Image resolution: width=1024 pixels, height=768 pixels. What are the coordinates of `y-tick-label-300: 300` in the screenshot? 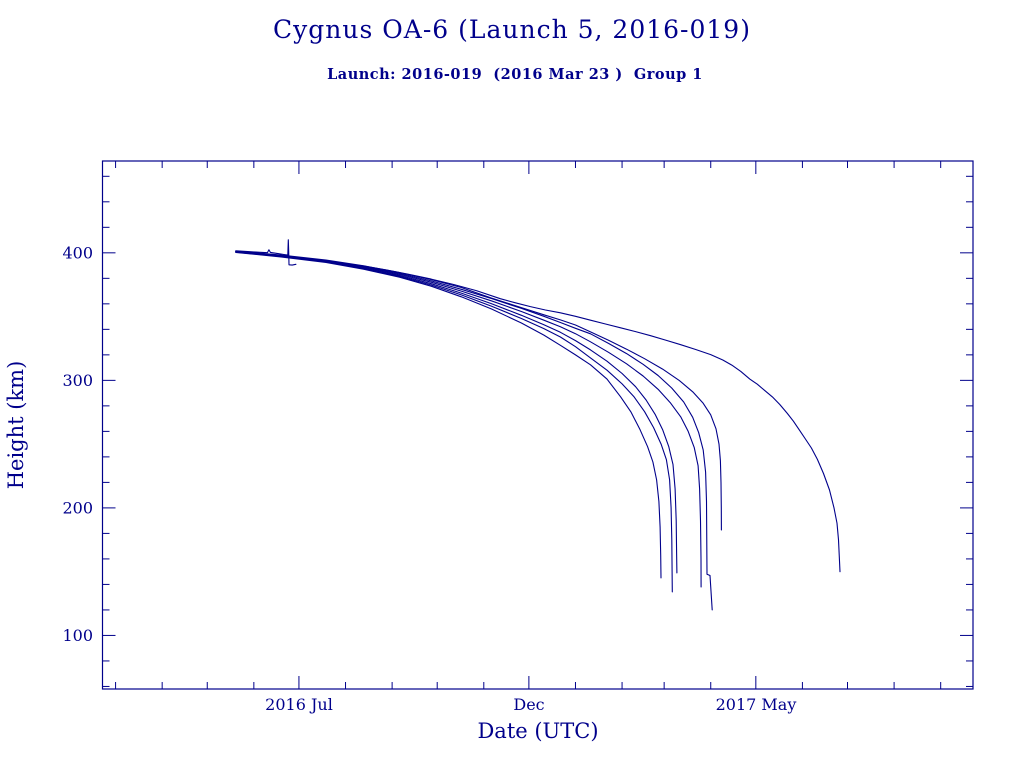 It's located at (77, 380).